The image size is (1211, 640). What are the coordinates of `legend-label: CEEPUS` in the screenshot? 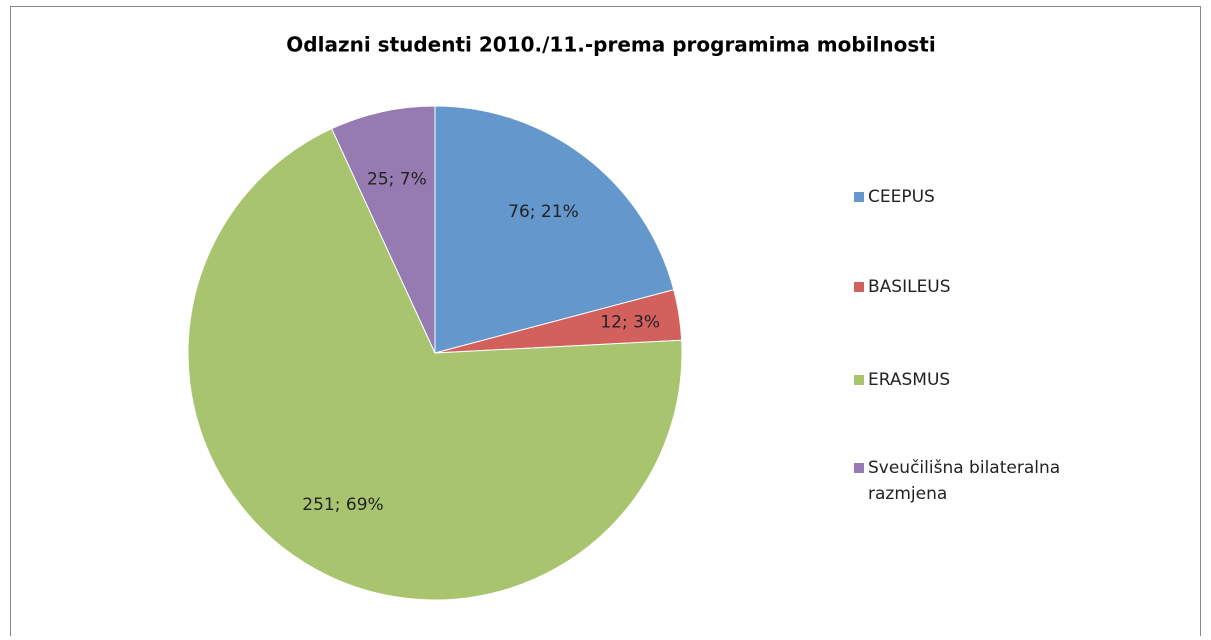 It's located at (901, 197).